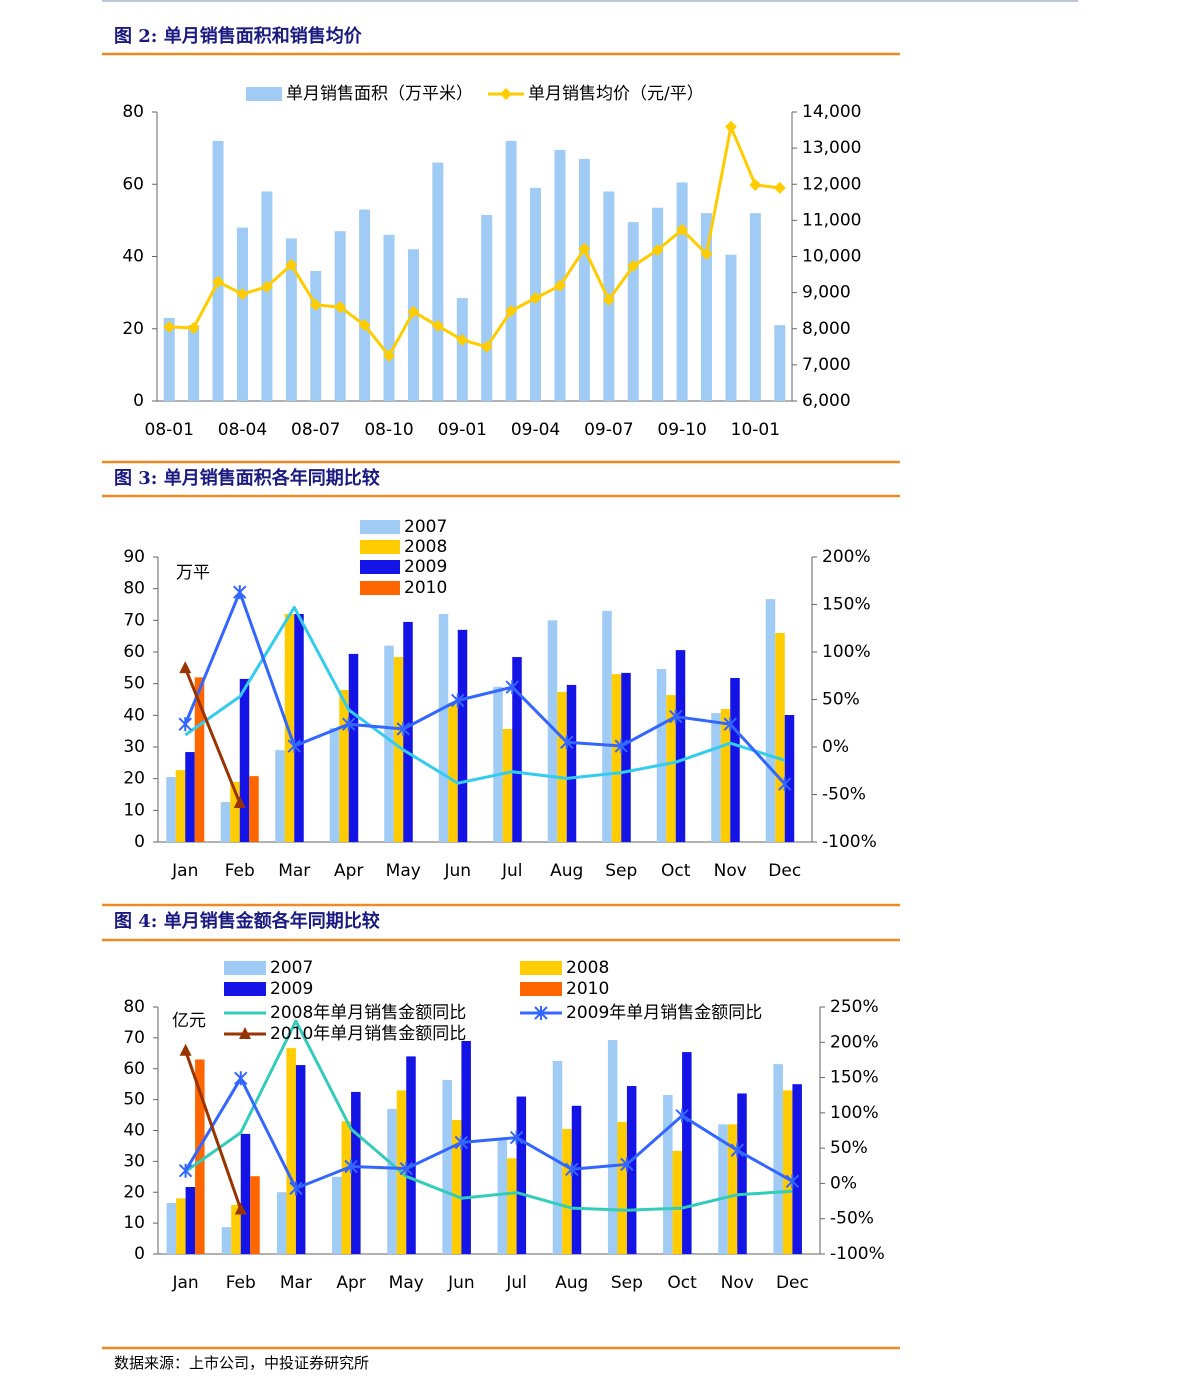 The width and height of the screenshot is (1191, 1395). Describe the element at coordinates (461, 1283) in the screenshot. I see `x-tick-label: Jun` at that location.